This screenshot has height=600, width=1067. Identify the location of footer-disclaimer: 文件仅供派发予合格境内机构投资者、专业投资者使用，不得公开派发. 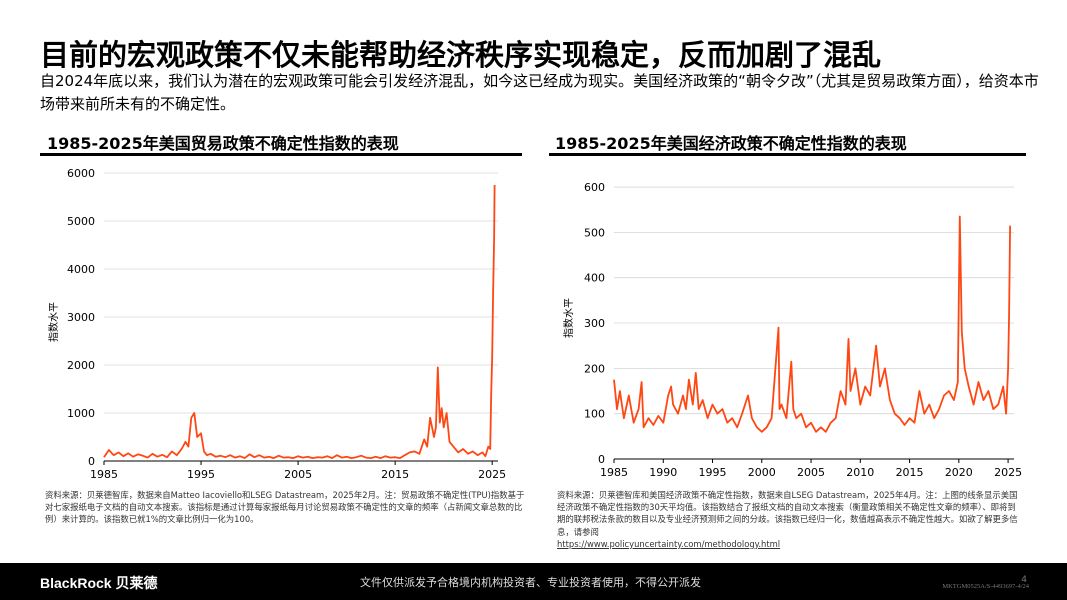
(530, 582).